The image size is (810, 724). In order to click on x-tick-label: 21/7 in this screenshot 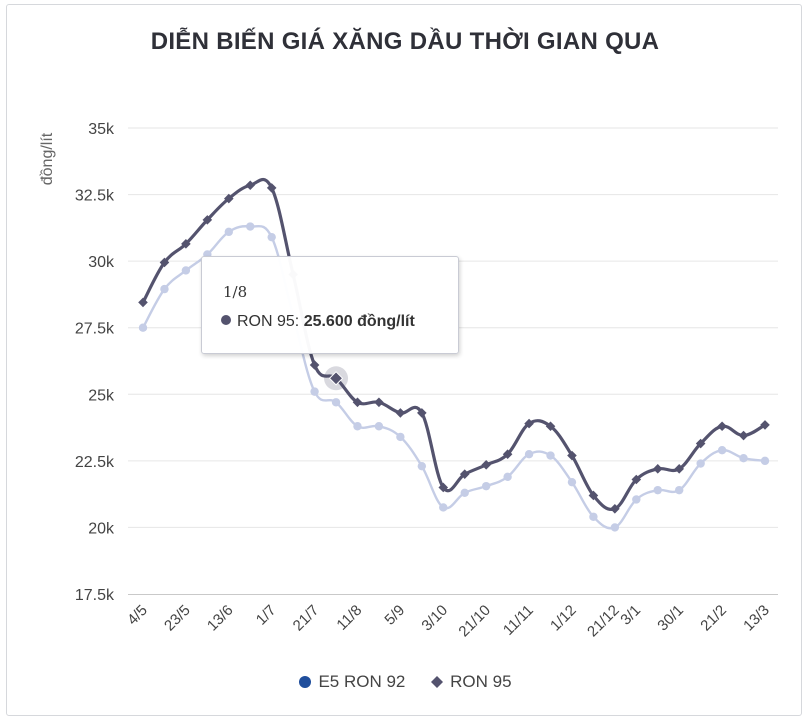, I will do `click(306, 618)`.